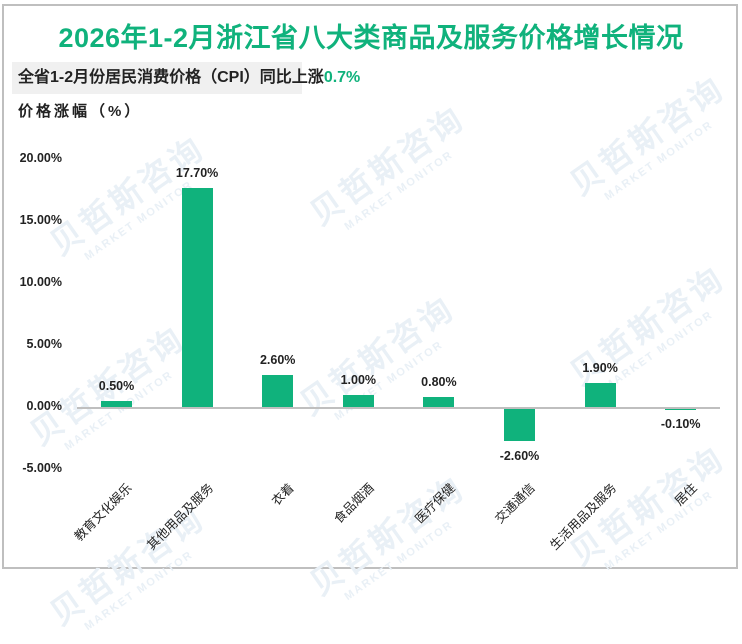 Image resolution: width=742 pixels, height=644 pixels. Describe the element at coordinates (40, 158) in the screenshot. I see `y-tick-label: 20.00%` at that location.